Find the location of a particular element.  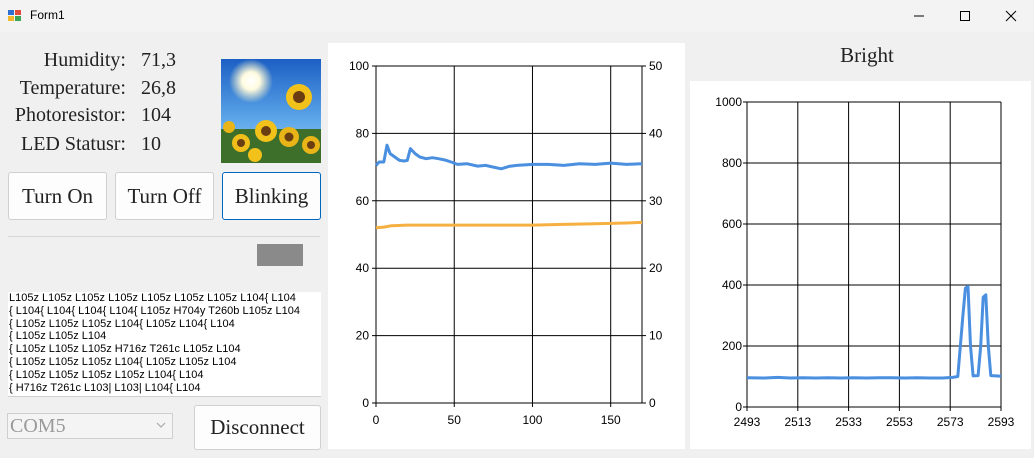

minimize-button is located at coordinates (919, 16).